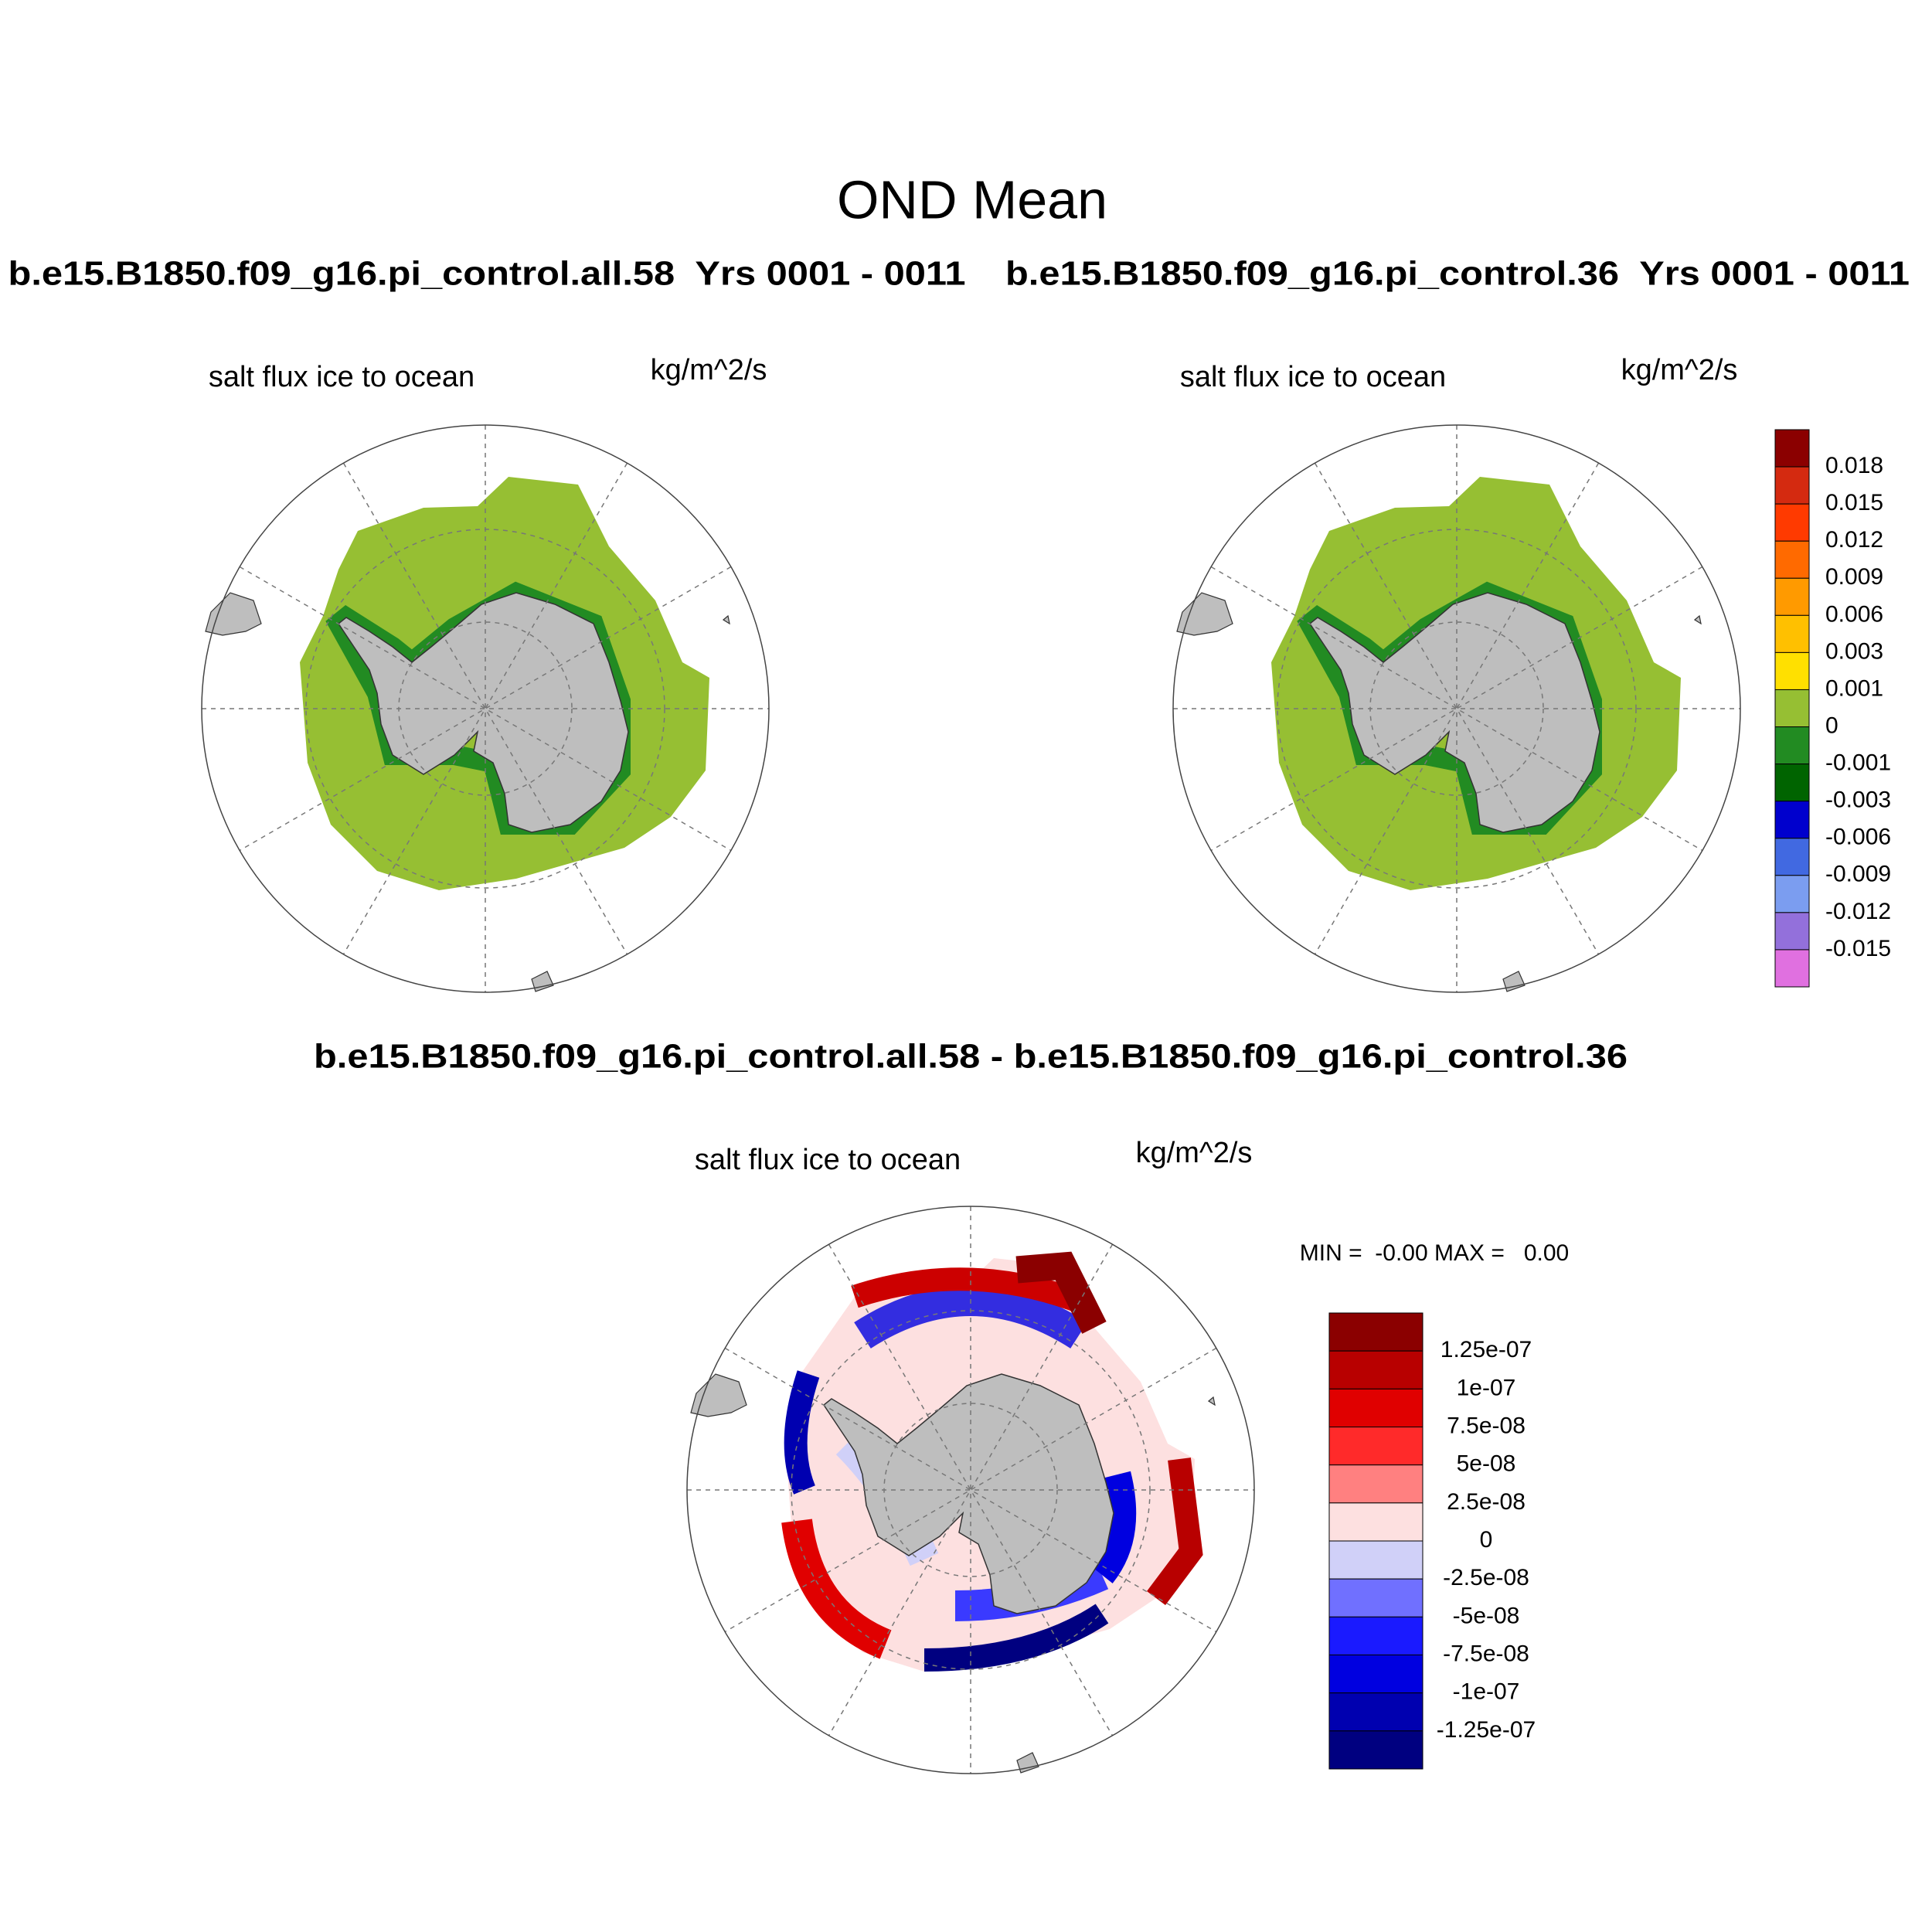 The width and height of the screenshot is (1932, 1932). I want to click on colorbar-label: 1e-07, so click(1487, 1388).